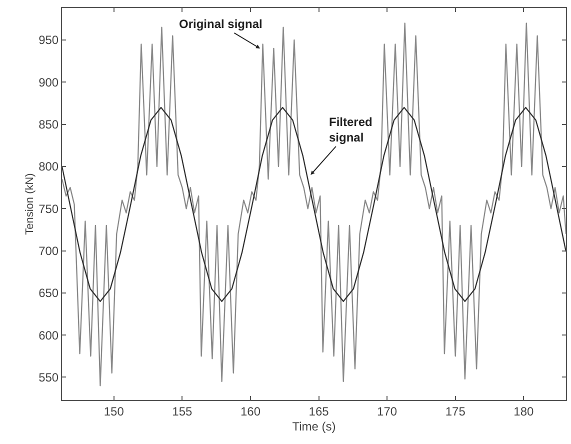  I want to click on x-tick-label: 155, so click(182, 411).